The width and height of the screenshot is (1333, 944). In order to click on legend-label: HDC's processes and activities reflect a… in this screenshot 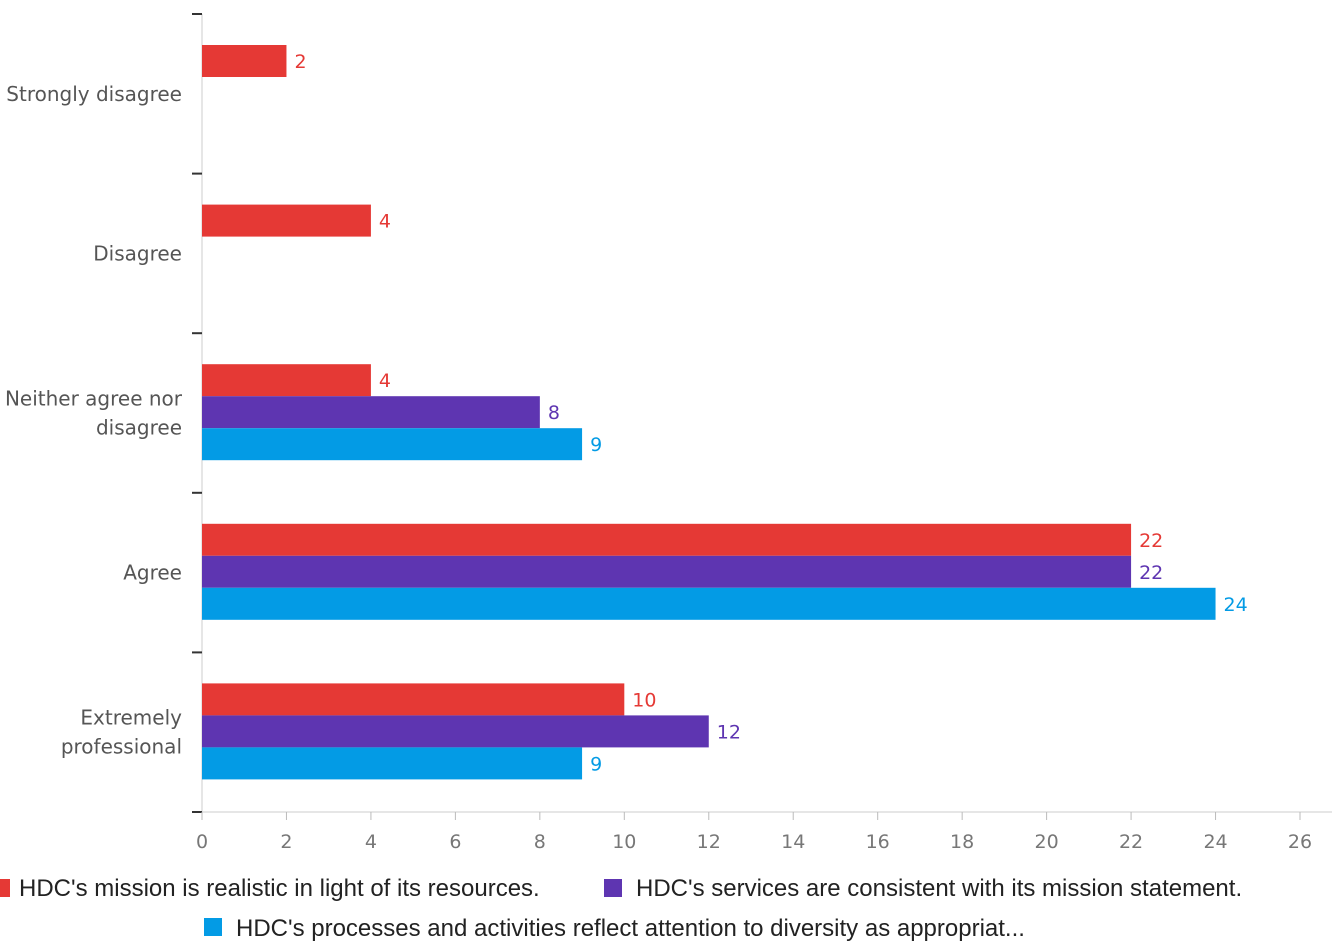, I will do `click(630, 928)`.